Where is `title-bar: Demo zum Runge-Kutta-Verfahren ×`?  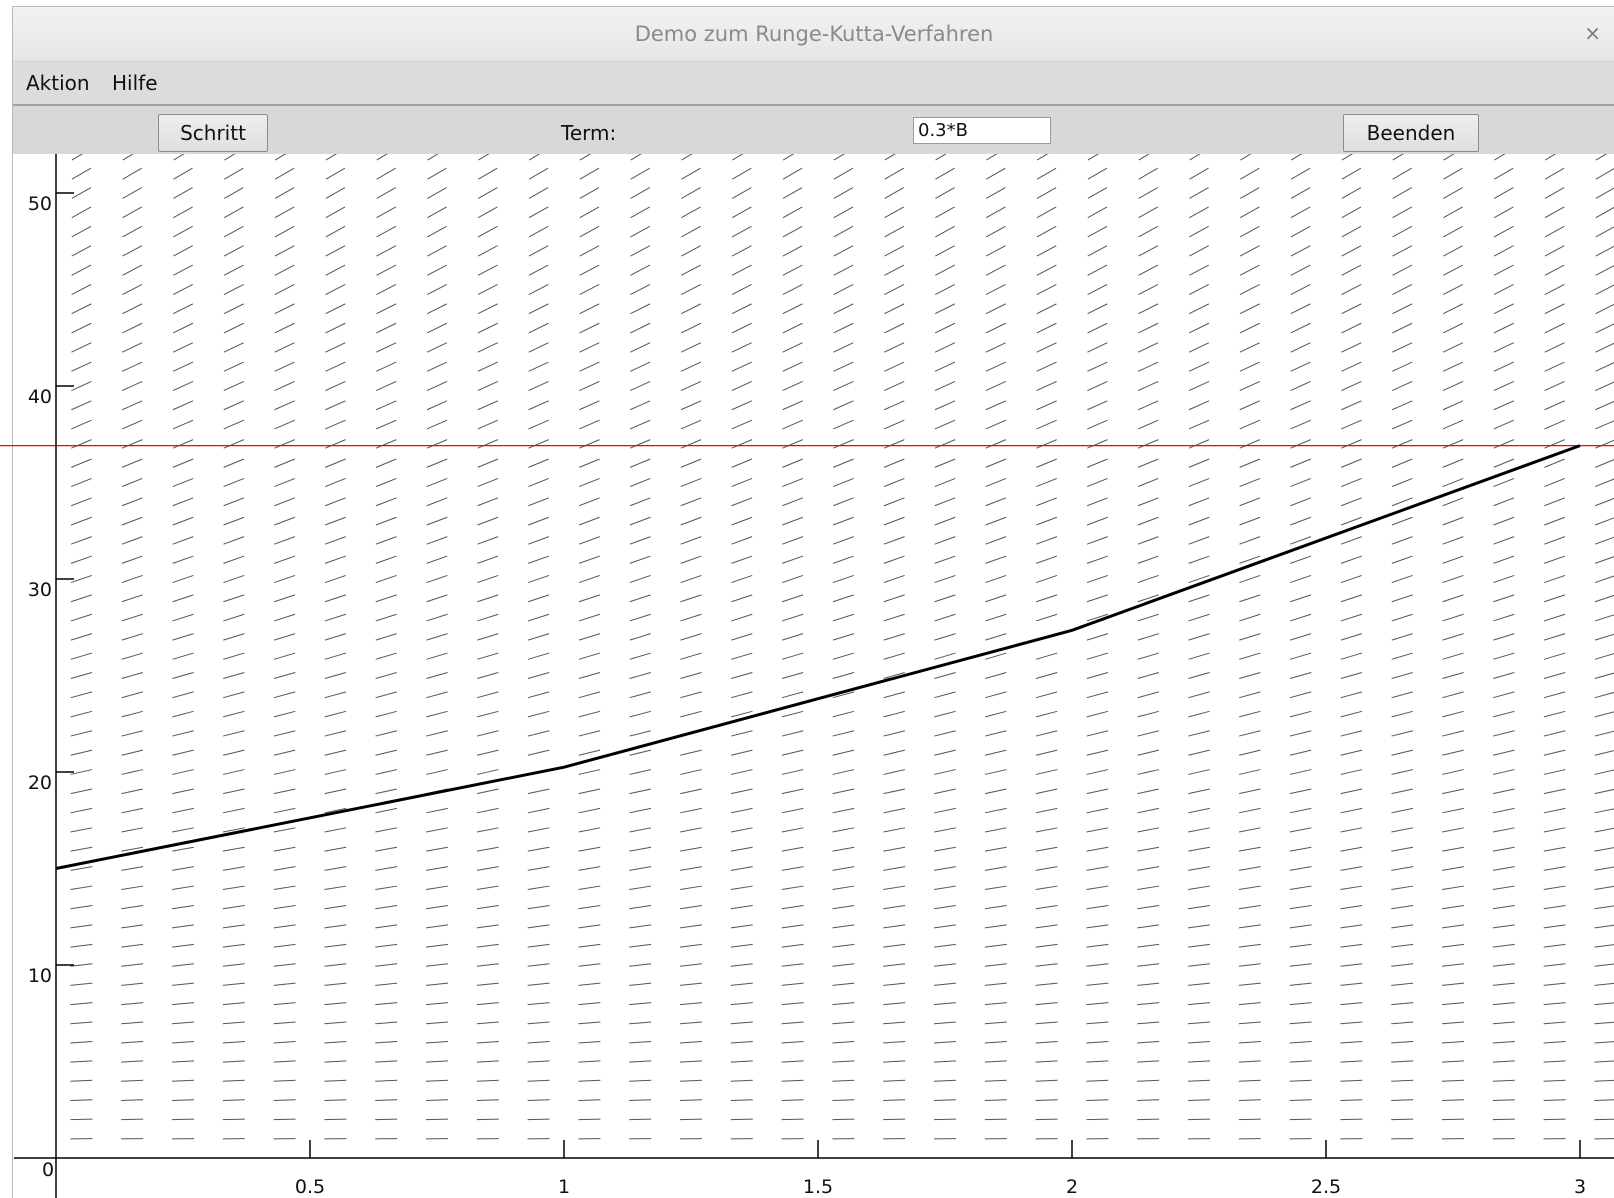
title-bar: Demo zum Runge-Kutta-Verfahren × is located at coordinates (813, 34).